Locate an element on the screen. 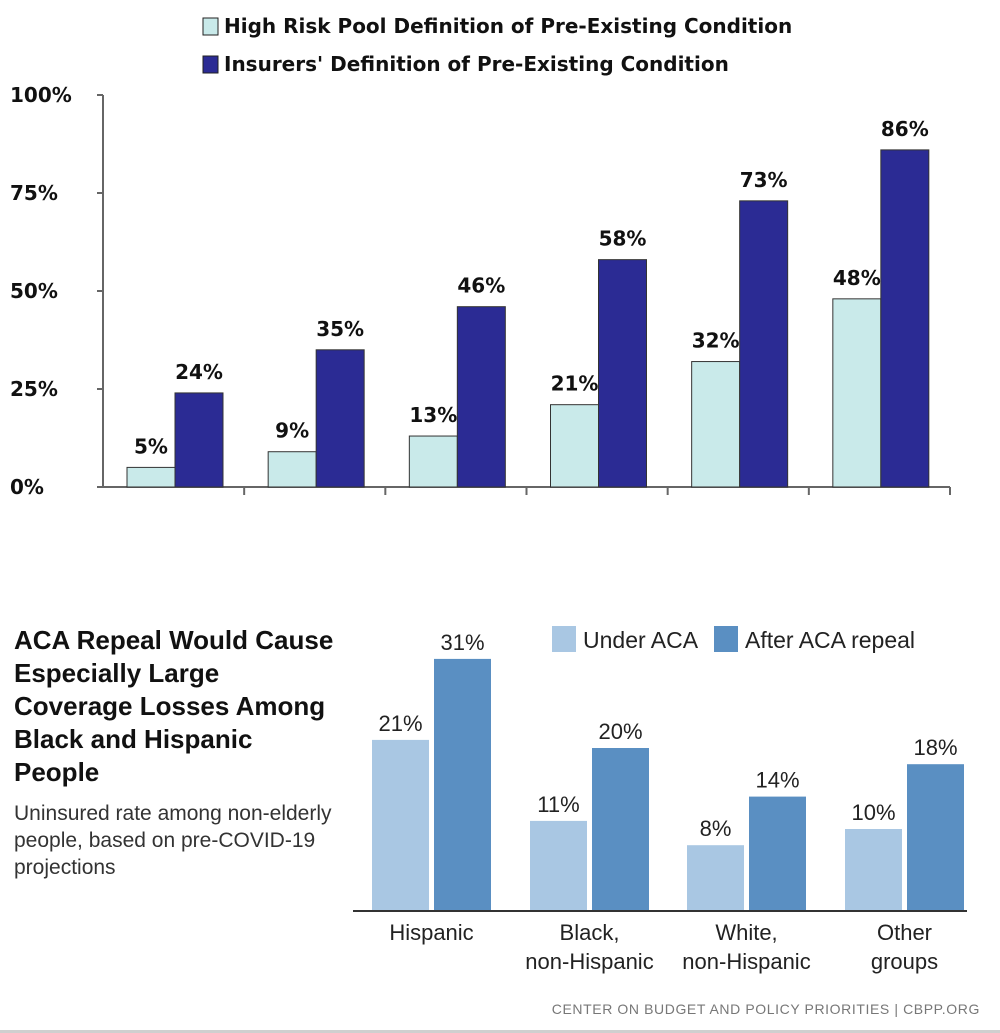 This screenshot has height=1033, width=1000. aca-category-label: groups is located at coordinates (904, 961).